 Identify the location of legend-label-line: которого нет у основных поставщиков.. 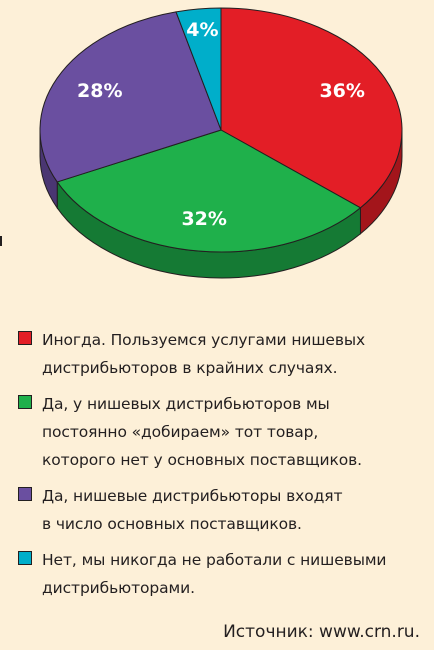
(202, 460).